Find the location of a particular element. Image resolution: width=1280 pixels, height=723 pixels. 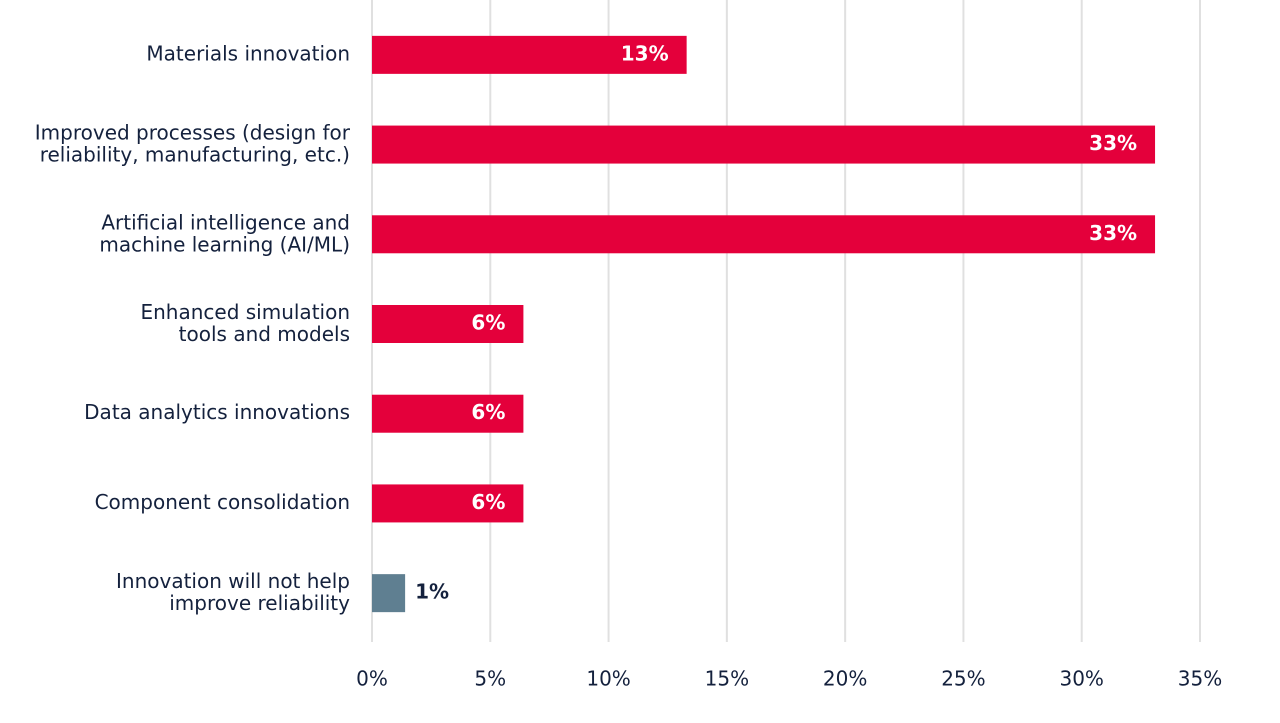

category-label: Enhanced simulation tools and models is located at coordinates (245, 323).